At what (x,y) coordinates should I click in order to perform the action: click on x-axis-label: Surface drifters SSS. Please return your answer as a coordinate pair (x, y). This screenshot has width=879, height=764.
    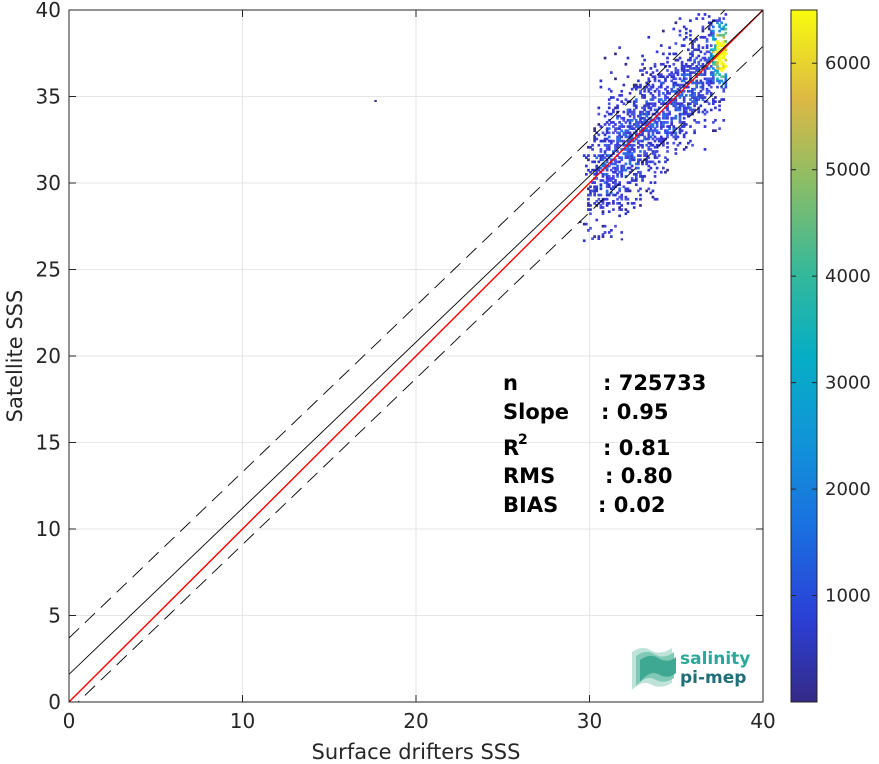
    Looking at the image, I should click on (416, 752).